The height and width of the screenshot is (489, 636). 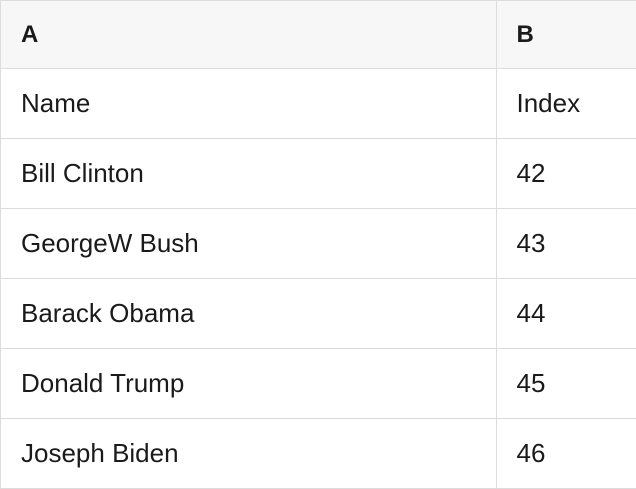 I want to click on cell-name: Barack Obama, so click(x=249, y=313).